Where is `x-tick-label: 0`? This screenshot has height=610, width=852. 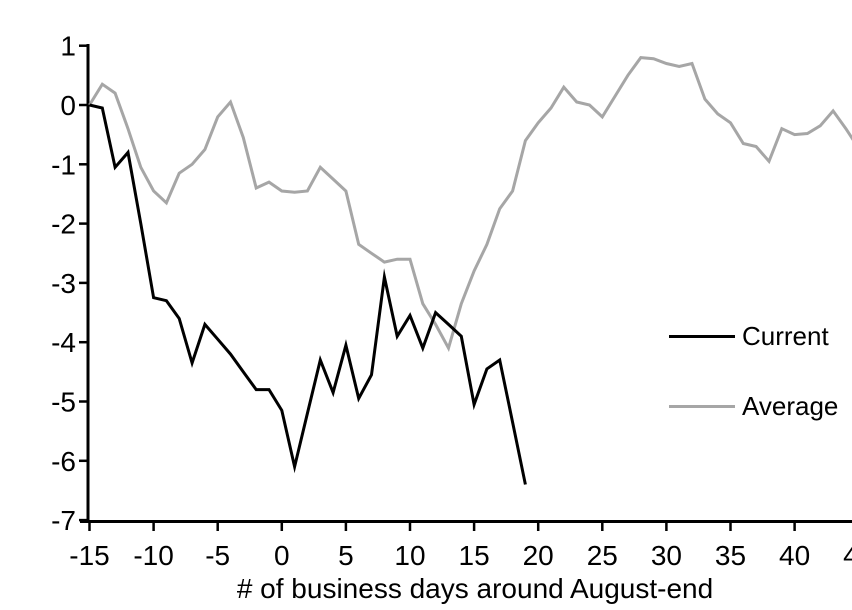
x-tick-label: 0 is located at coordinates (282, 555).